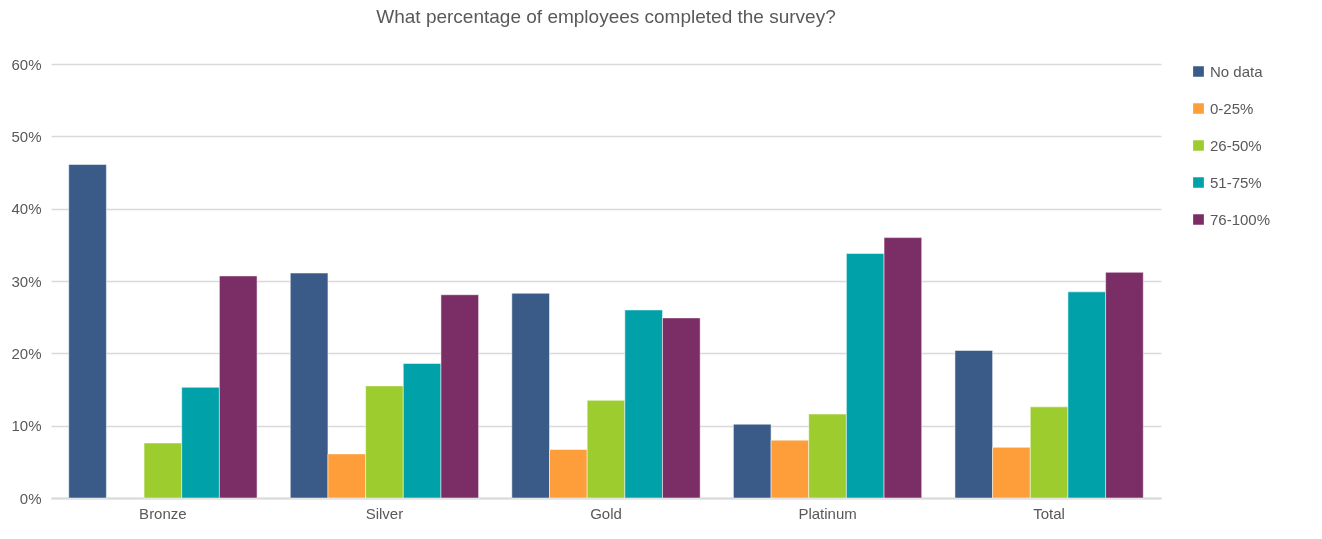  I want to click on y-tick-label: 50%, so click(26, 136).